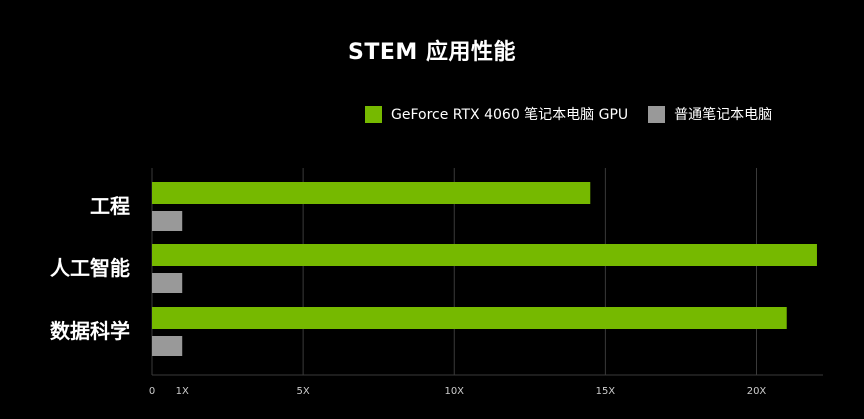 Image resolution: width=864 pixels, height=419 pixels. What do you see at coordinates (90, 268) in the screenshot?
I see `category-label-1: 人工智能` at bounding box center [90, 268].